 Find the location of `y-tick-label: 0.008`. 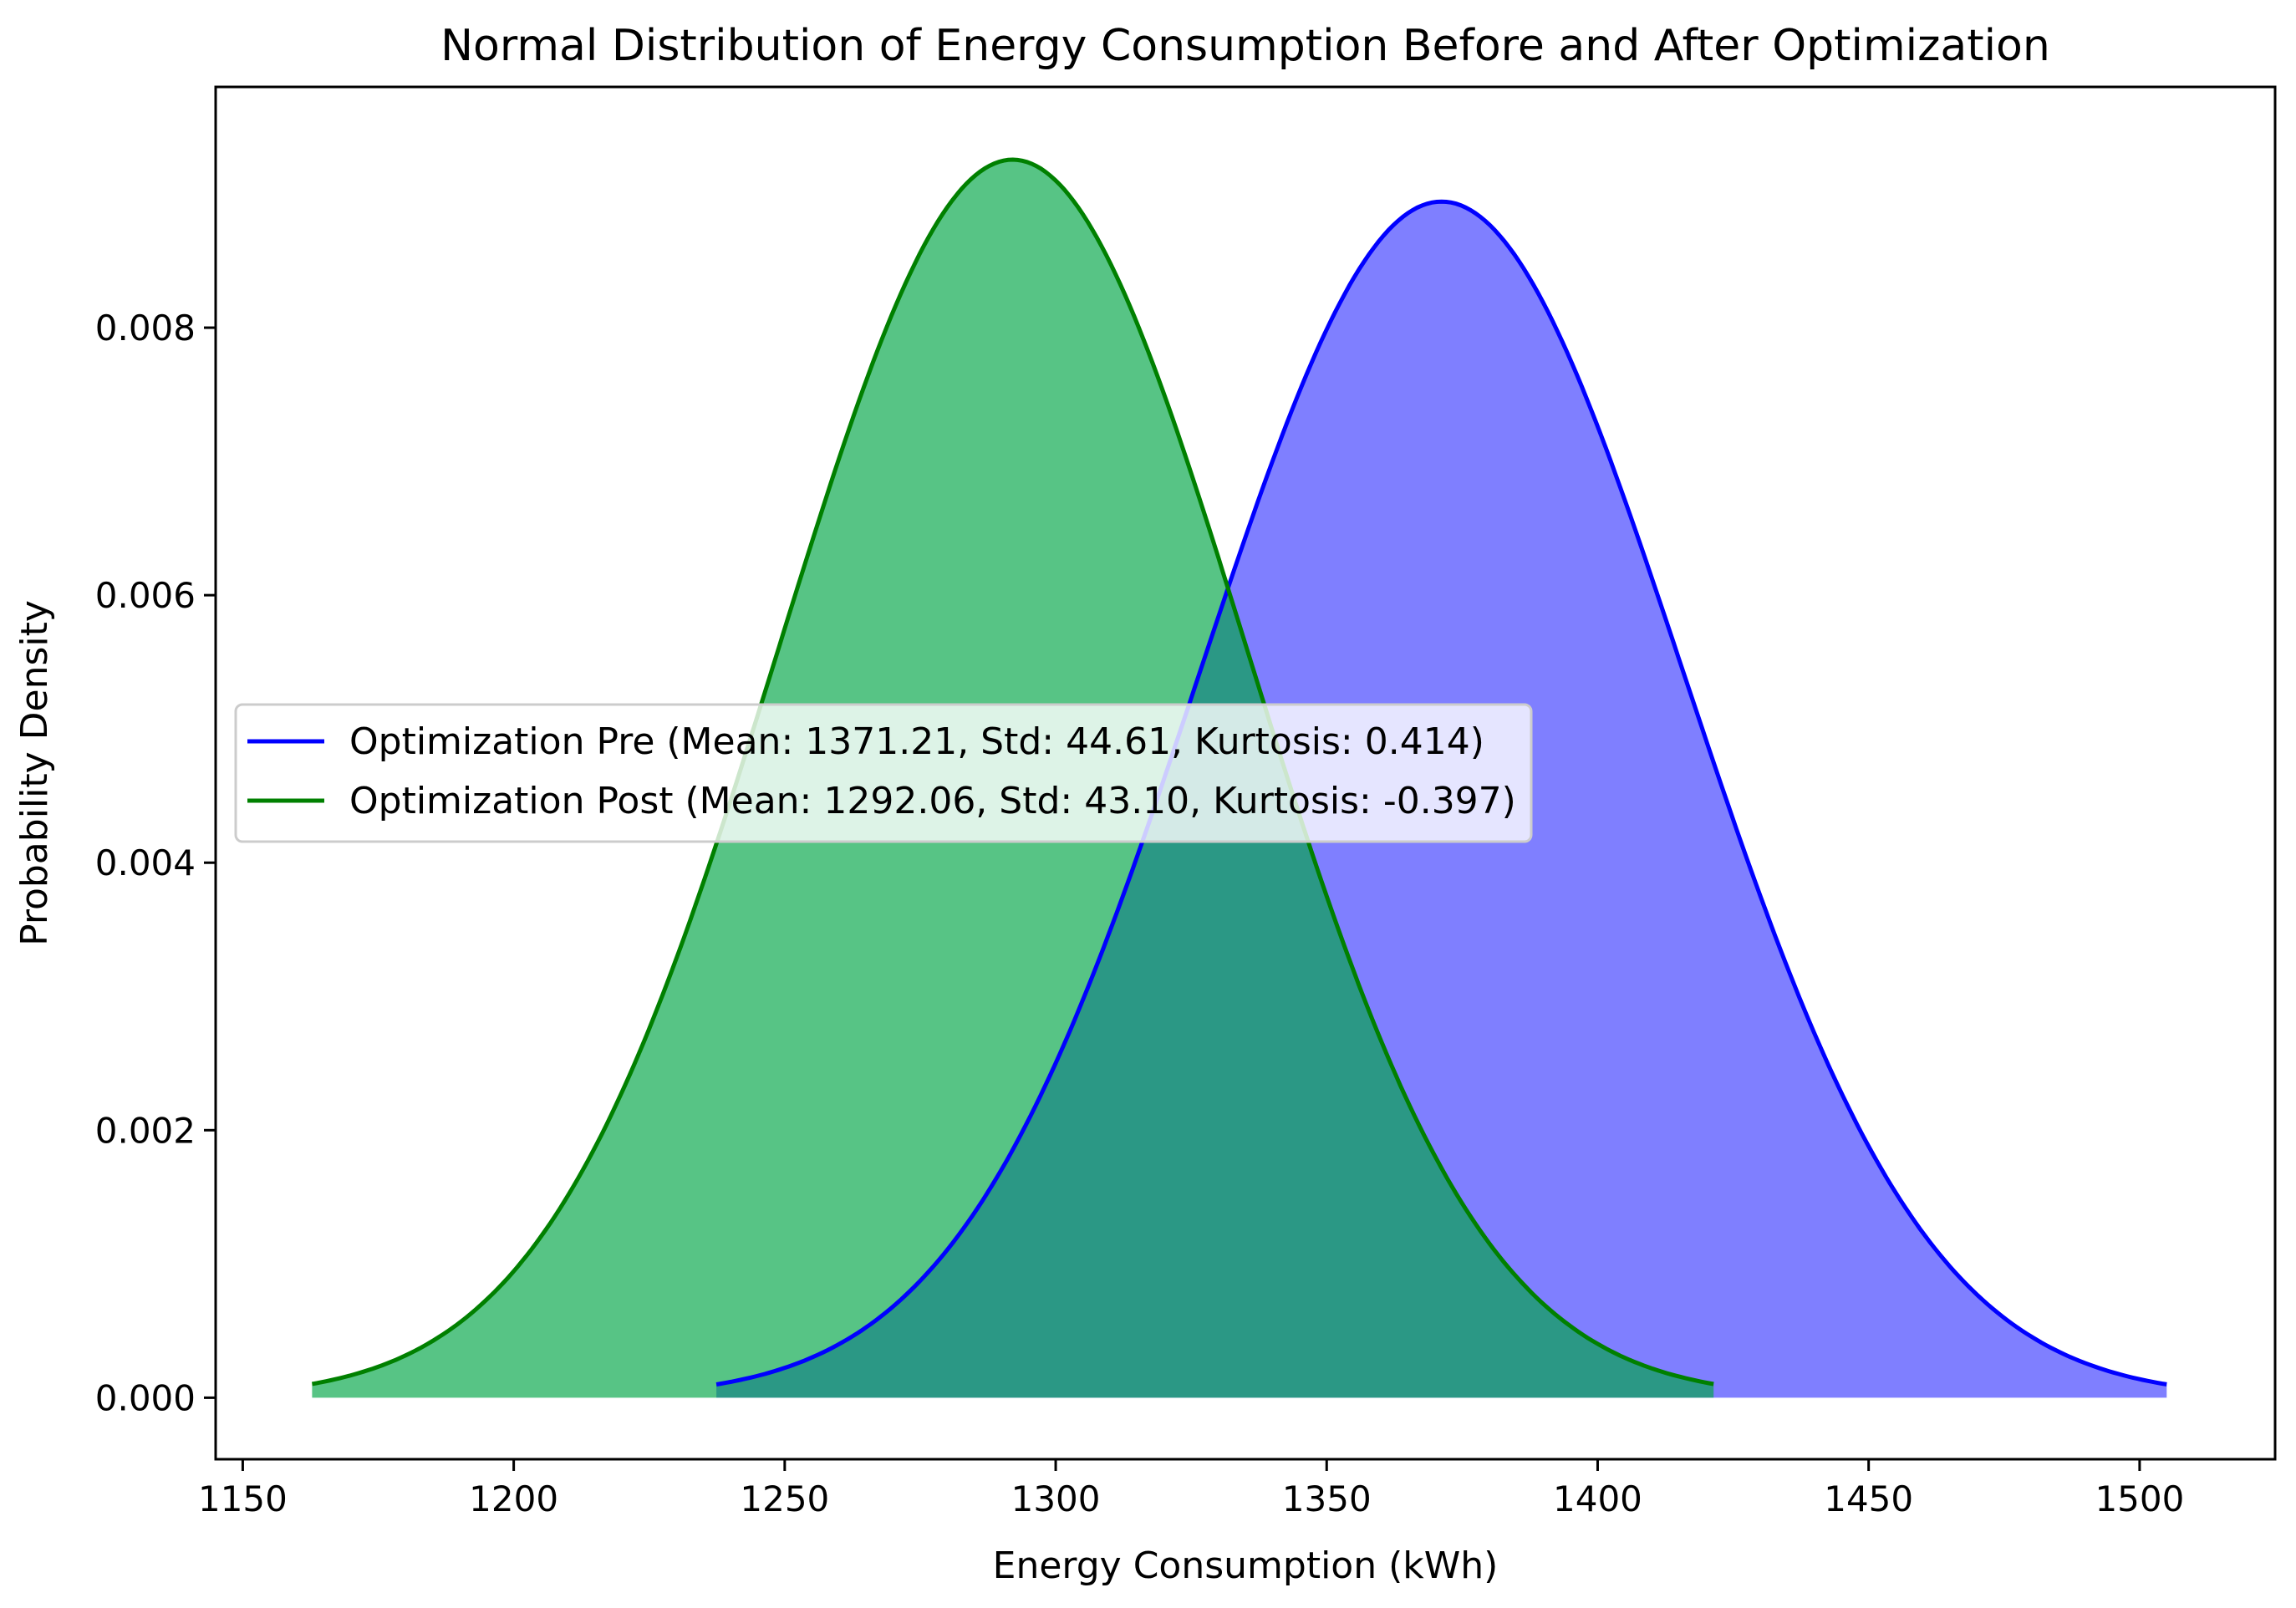

y-tick-label: 0.008 is located at coordinates (145, 328).